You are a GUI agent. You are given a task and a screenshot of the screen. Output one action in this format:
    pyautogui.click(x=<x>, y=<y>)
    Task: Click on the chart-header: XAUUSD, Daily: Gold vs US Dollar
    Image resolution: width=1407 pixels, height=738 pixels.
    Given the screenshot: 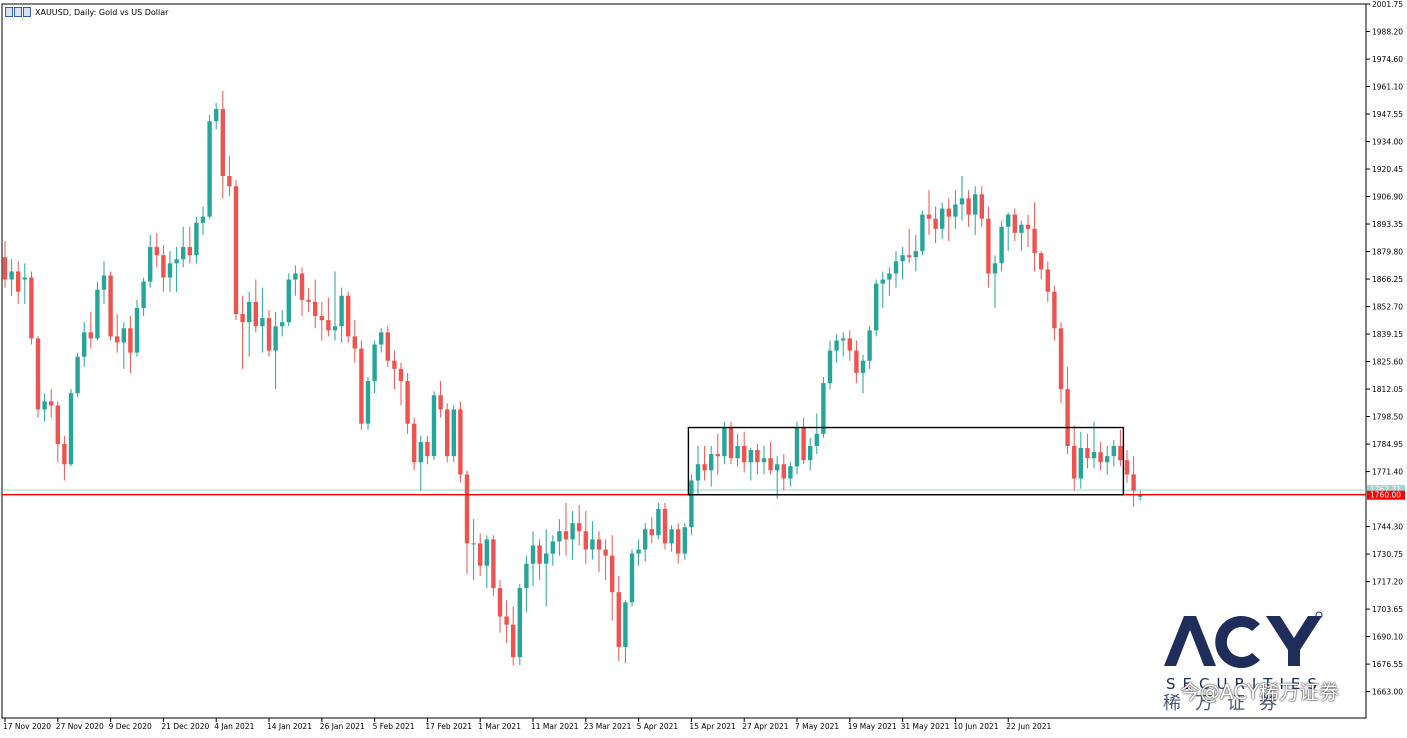 What is the action you would take?
    pyautogui.click(x=86, y=12)
    